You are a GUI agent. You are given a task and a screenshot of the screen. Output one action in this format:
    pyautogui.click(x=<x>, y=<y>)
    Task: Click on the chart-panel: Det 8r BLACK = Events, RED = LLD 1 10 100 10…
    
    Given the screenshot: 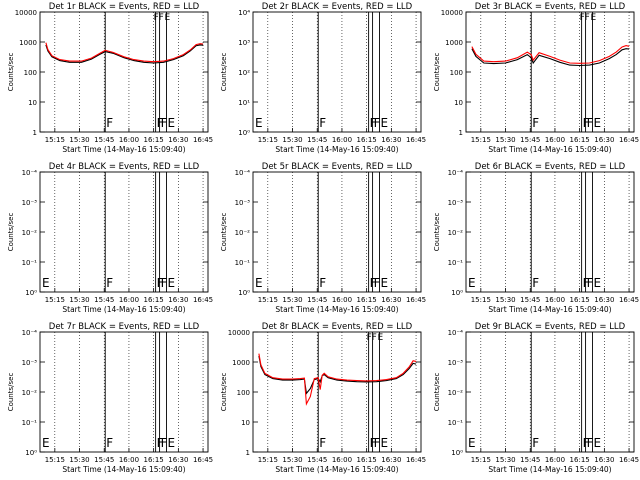 What is the action you would take?
    pyautogui.click(x=323, y=398)
    